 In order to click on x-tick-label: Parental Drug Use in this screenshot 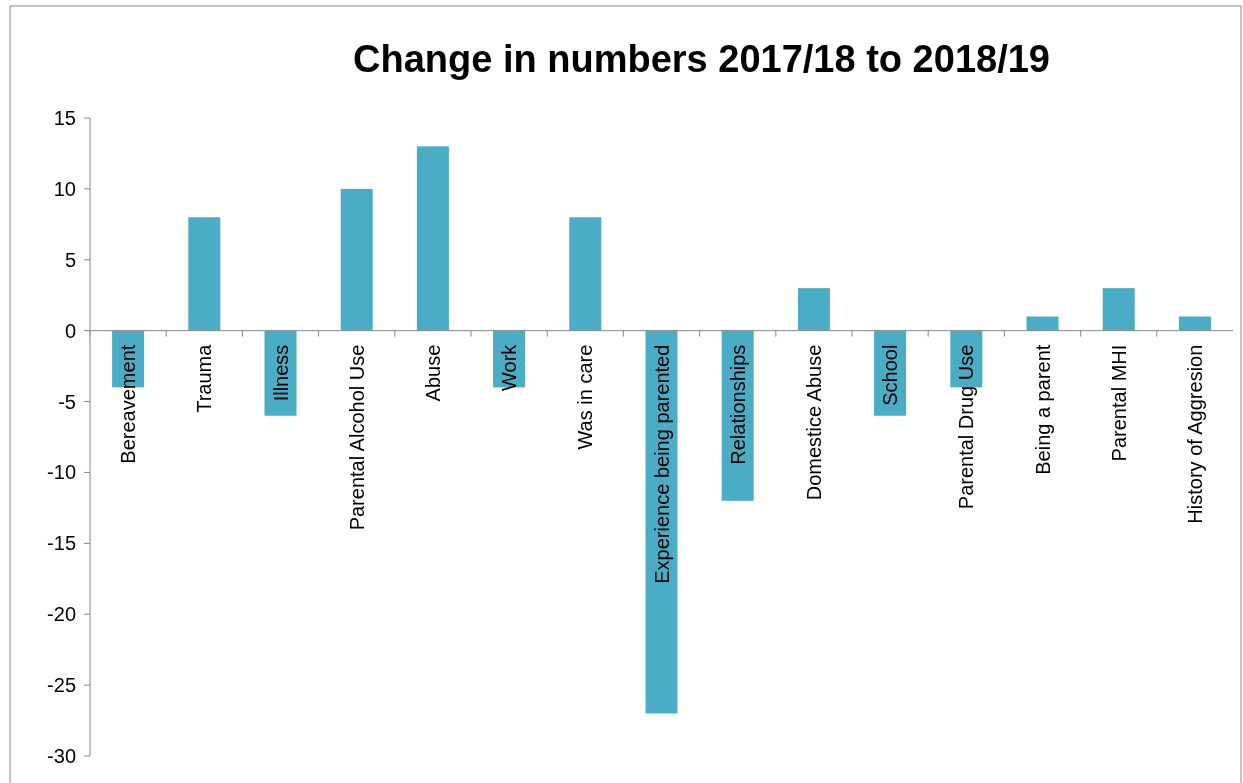, I will do `click(966, 427)`.